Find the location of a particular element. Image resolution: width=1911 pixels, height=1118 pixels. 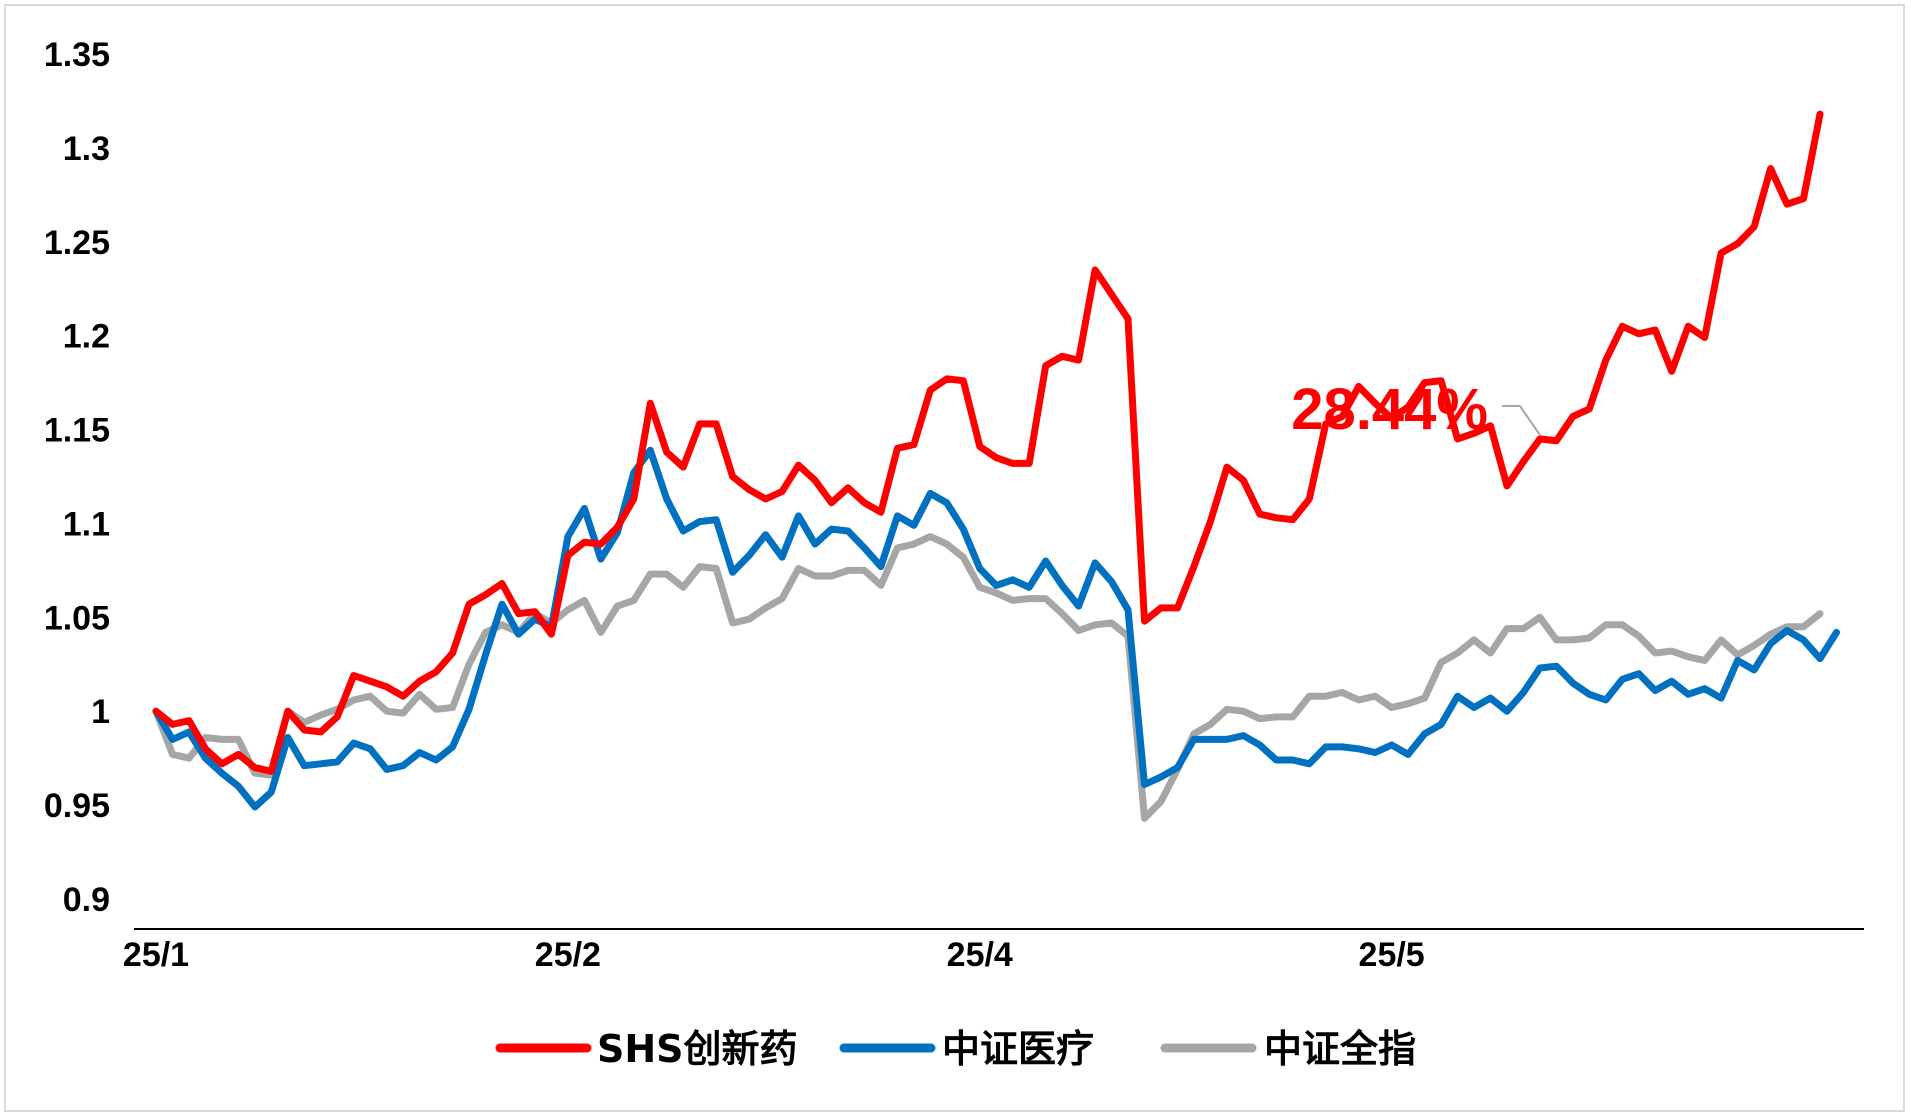

y-tick-label: 1 is located at coordinates (100, 712).